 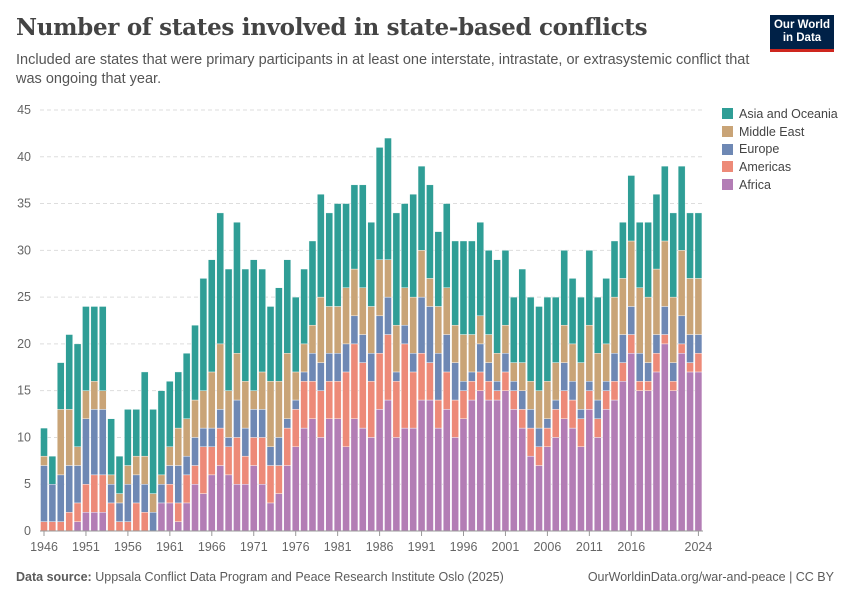 I want to click on bar-europe-1971, so click(x=254, y=423).